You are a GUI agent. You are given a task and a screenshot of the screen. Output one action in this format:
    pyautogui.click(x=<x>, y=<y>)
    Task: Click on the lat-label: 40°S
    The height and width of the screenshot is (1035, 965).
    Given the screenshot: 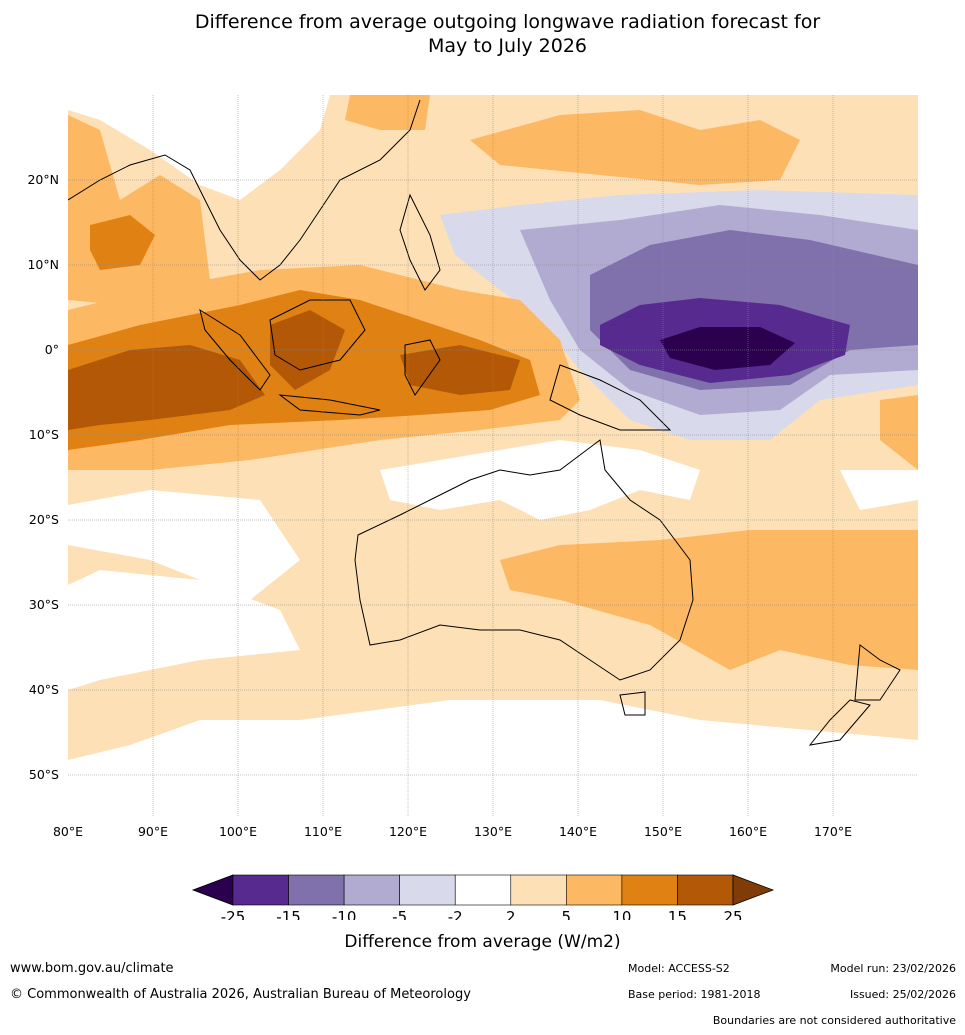 What is the action you would take?
    pyautogui.click(x=44, y=689)
    